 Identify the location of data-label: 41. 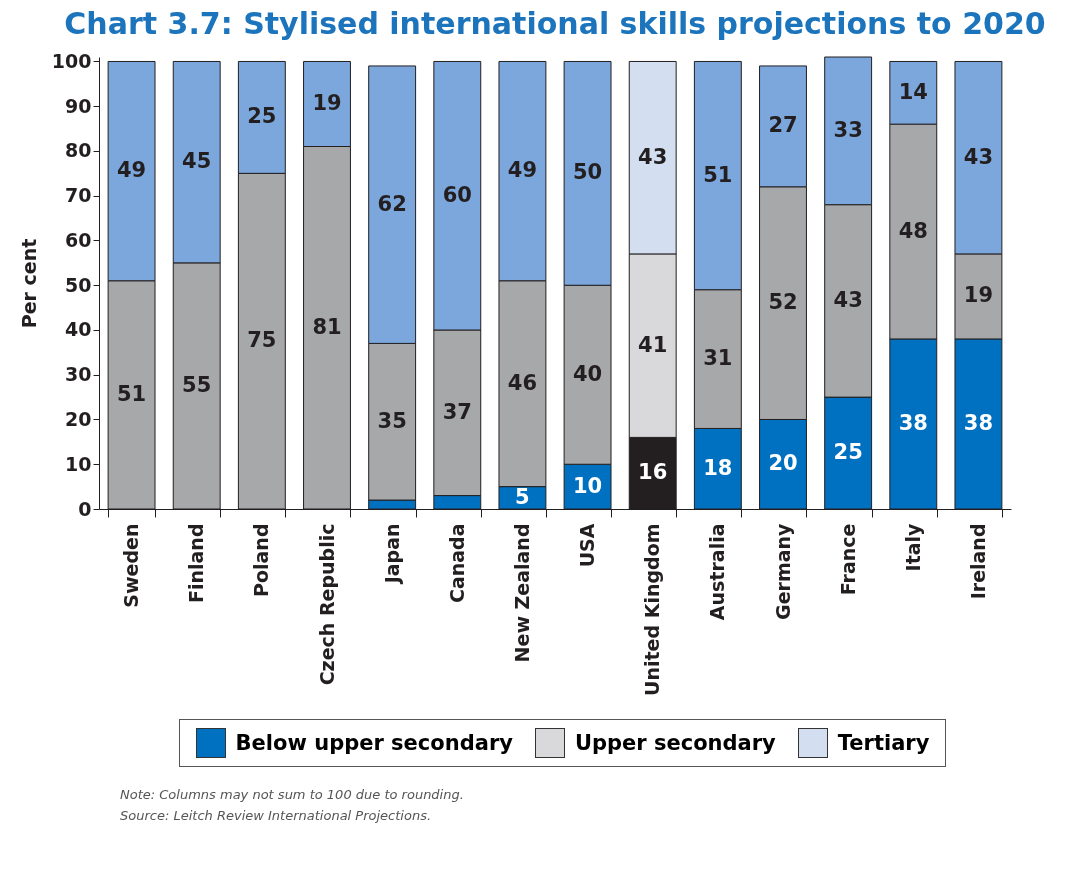
(653, 344).